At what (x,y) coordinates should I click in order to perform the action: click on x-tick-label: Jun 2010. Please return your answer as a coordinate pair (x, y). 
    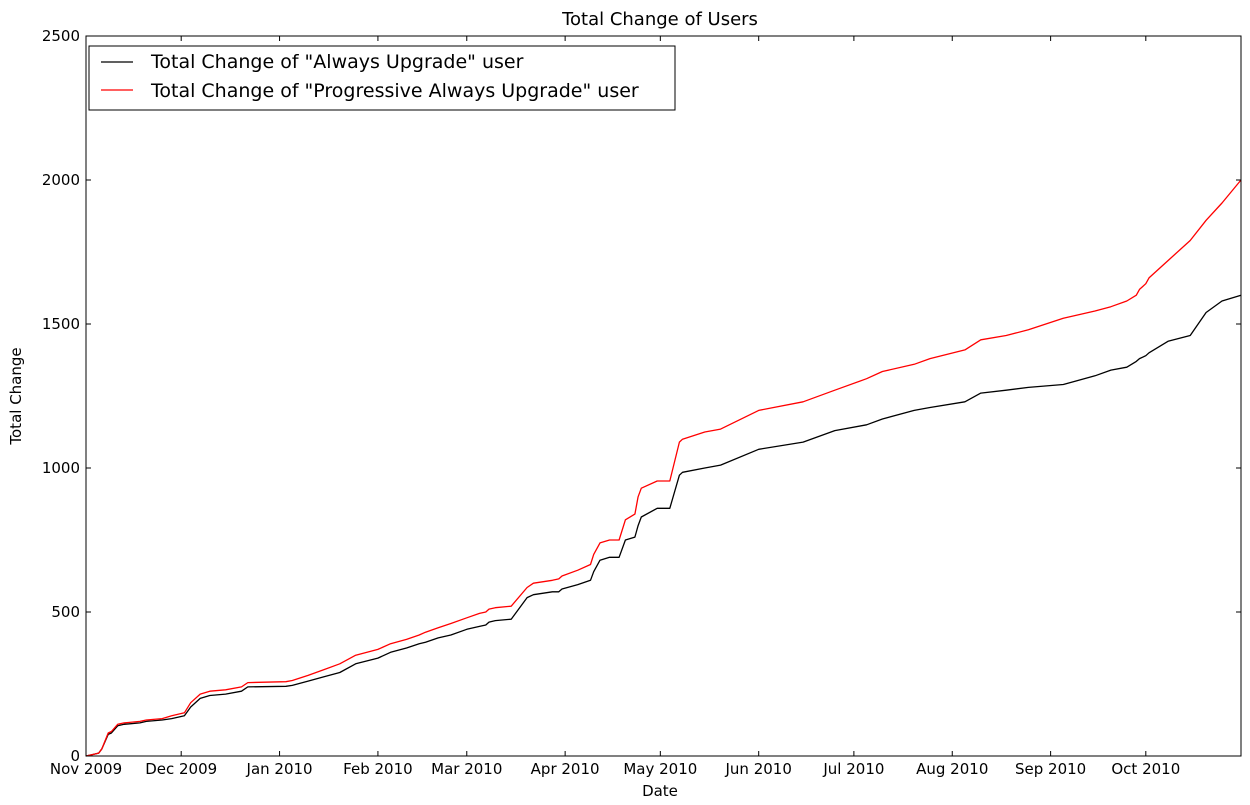
    Looking at the image, I should click on (757, 769).